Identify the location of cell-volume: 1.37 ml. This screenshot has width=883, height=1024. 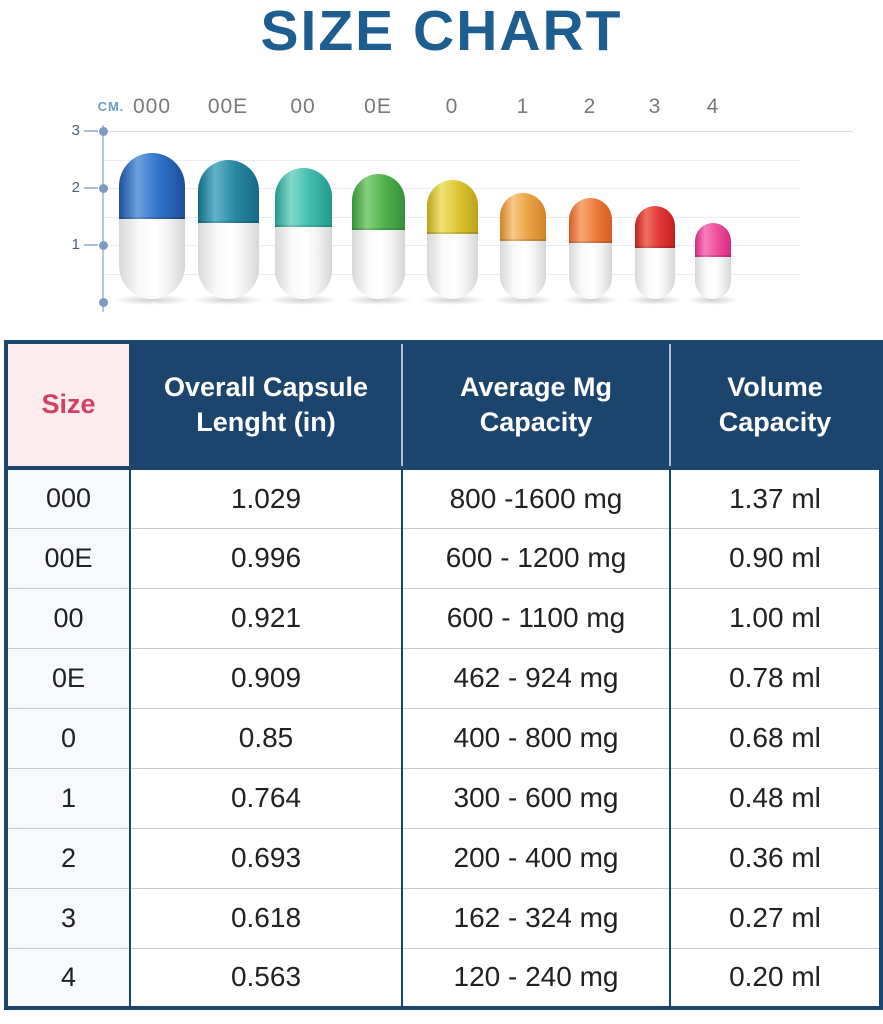
(775, 497).